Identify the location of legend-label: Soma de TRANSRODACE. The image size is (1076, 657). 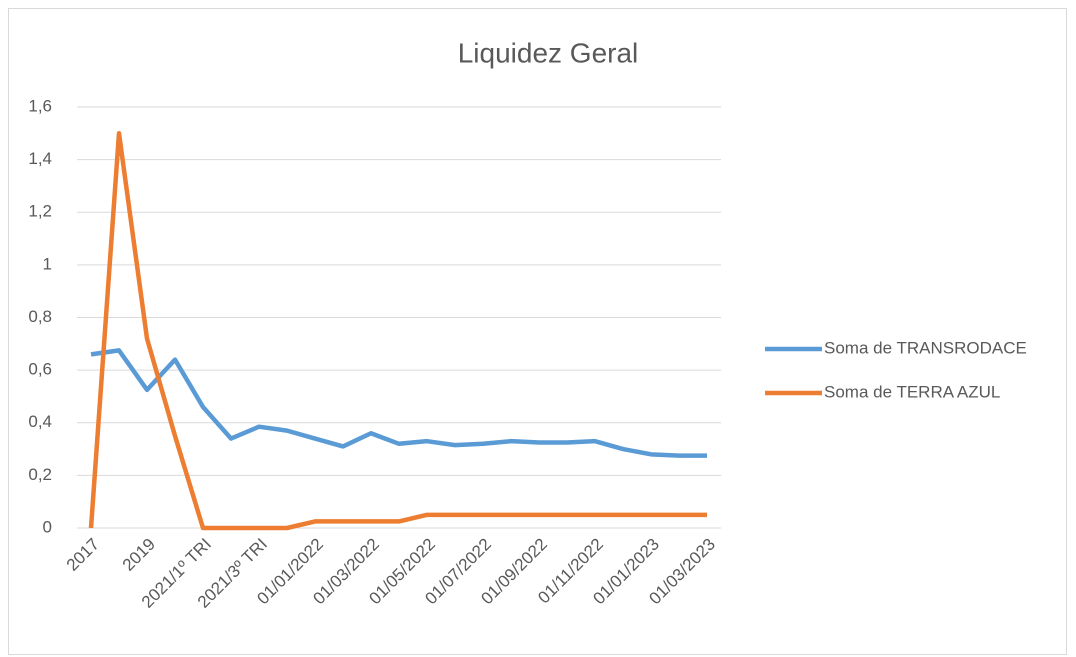
(925, 347).